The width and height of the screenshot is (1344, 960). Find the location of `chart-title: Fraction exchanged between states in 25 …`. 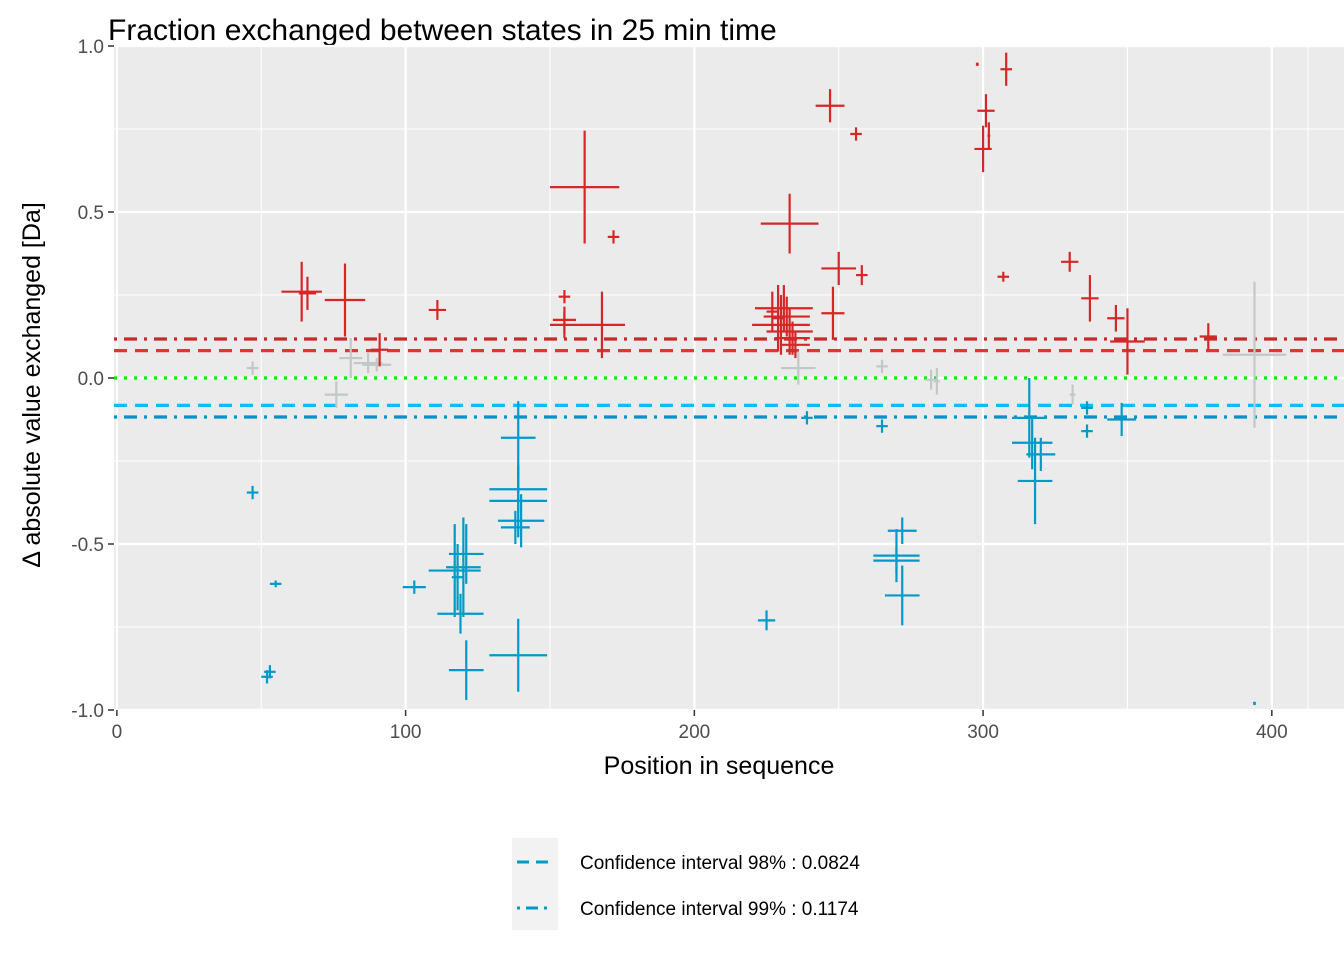

chart-title: Fraction exchanged between states in 25 … is located at coordinates (442, 30).